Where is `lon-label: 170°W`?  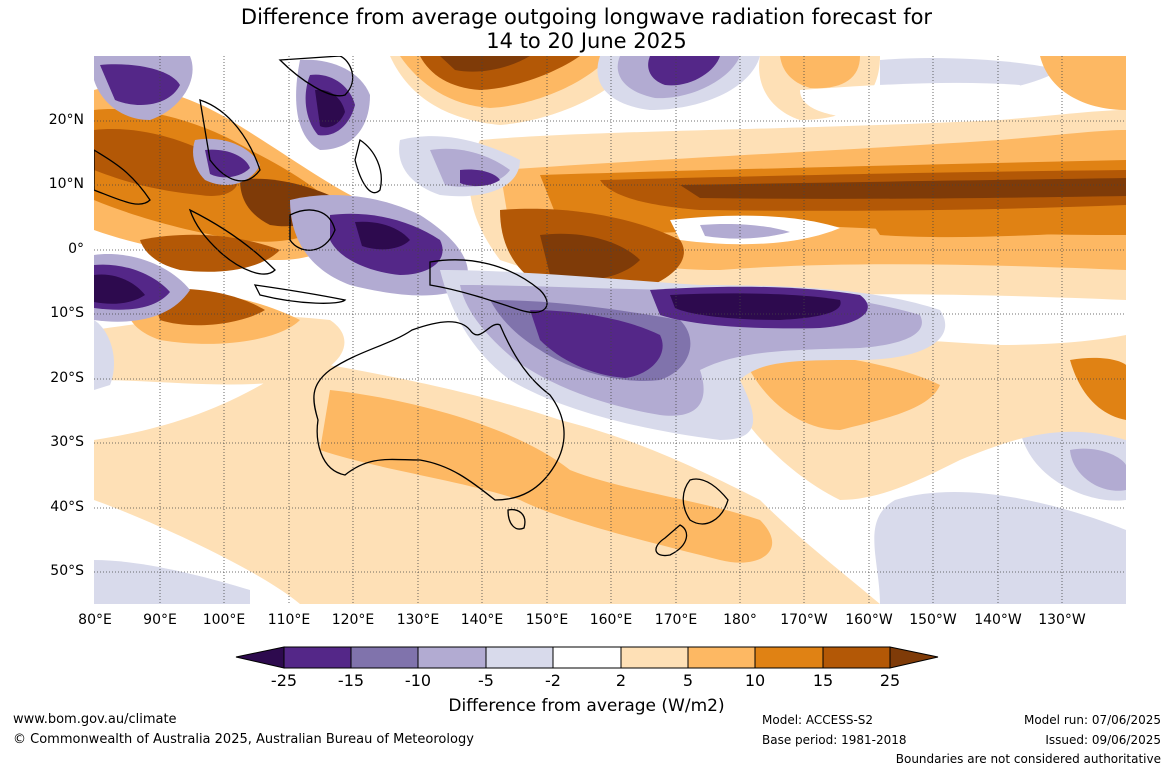 lon-label: 170°W is located at coordinates (804, 620).